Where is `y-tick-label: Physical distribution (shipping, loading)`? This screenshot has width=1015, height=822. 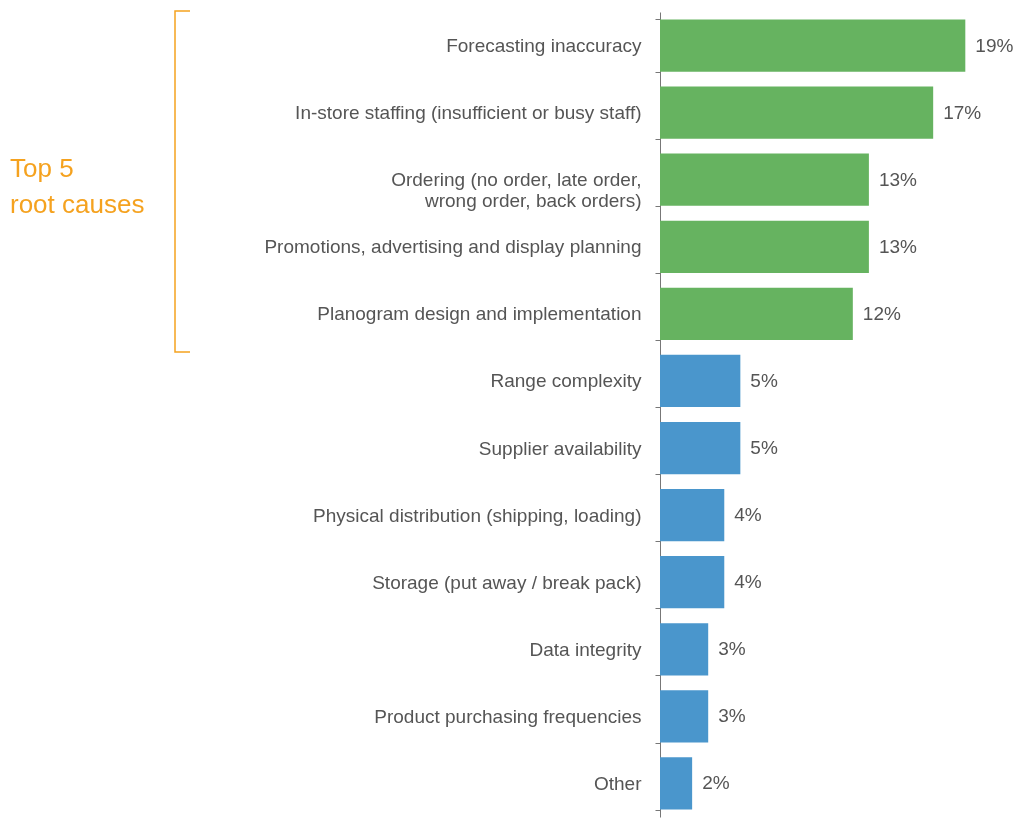
y-tick-label: Physical distribution (shipping, loading) is located at coordinates (477, 515).